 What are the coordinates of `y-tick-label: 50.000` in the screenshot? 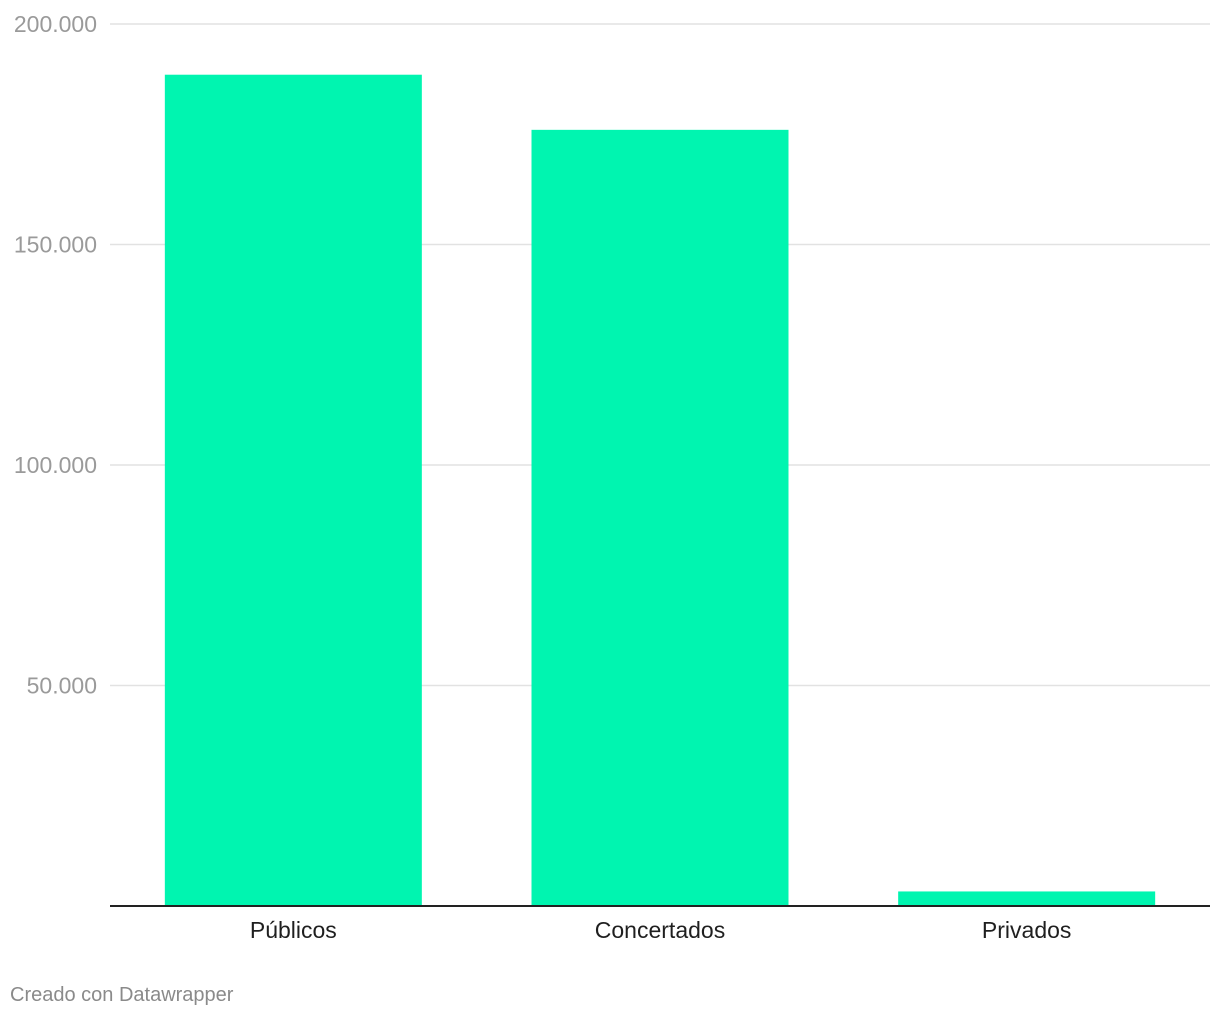 It's located at (62, 686).